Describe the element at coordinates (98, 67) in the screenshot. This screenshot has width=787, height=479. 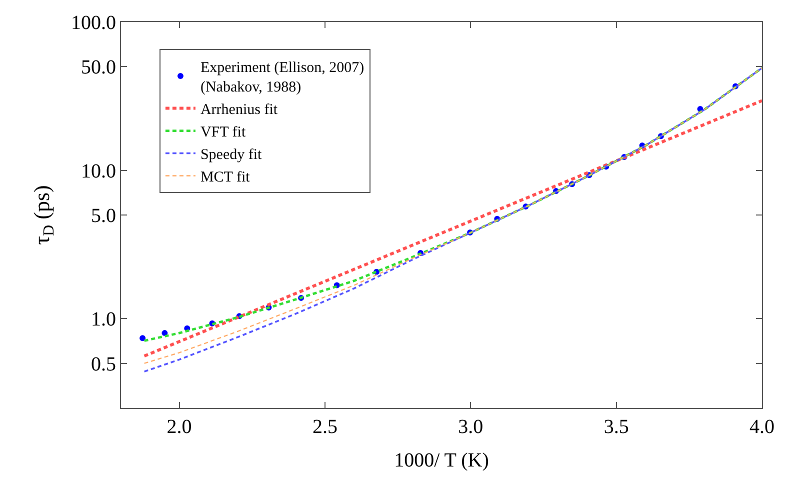
I see `y-tick-label: 50.0` at that location.